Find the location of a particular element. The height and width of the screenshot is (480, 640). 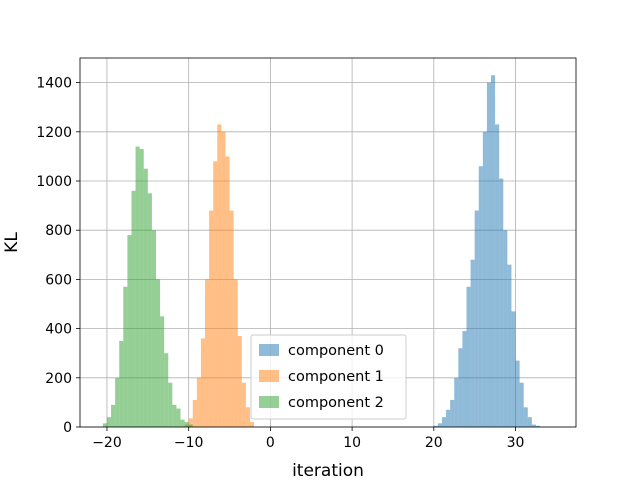

x-tick-label: 10 is located at coordinates (352, 443).